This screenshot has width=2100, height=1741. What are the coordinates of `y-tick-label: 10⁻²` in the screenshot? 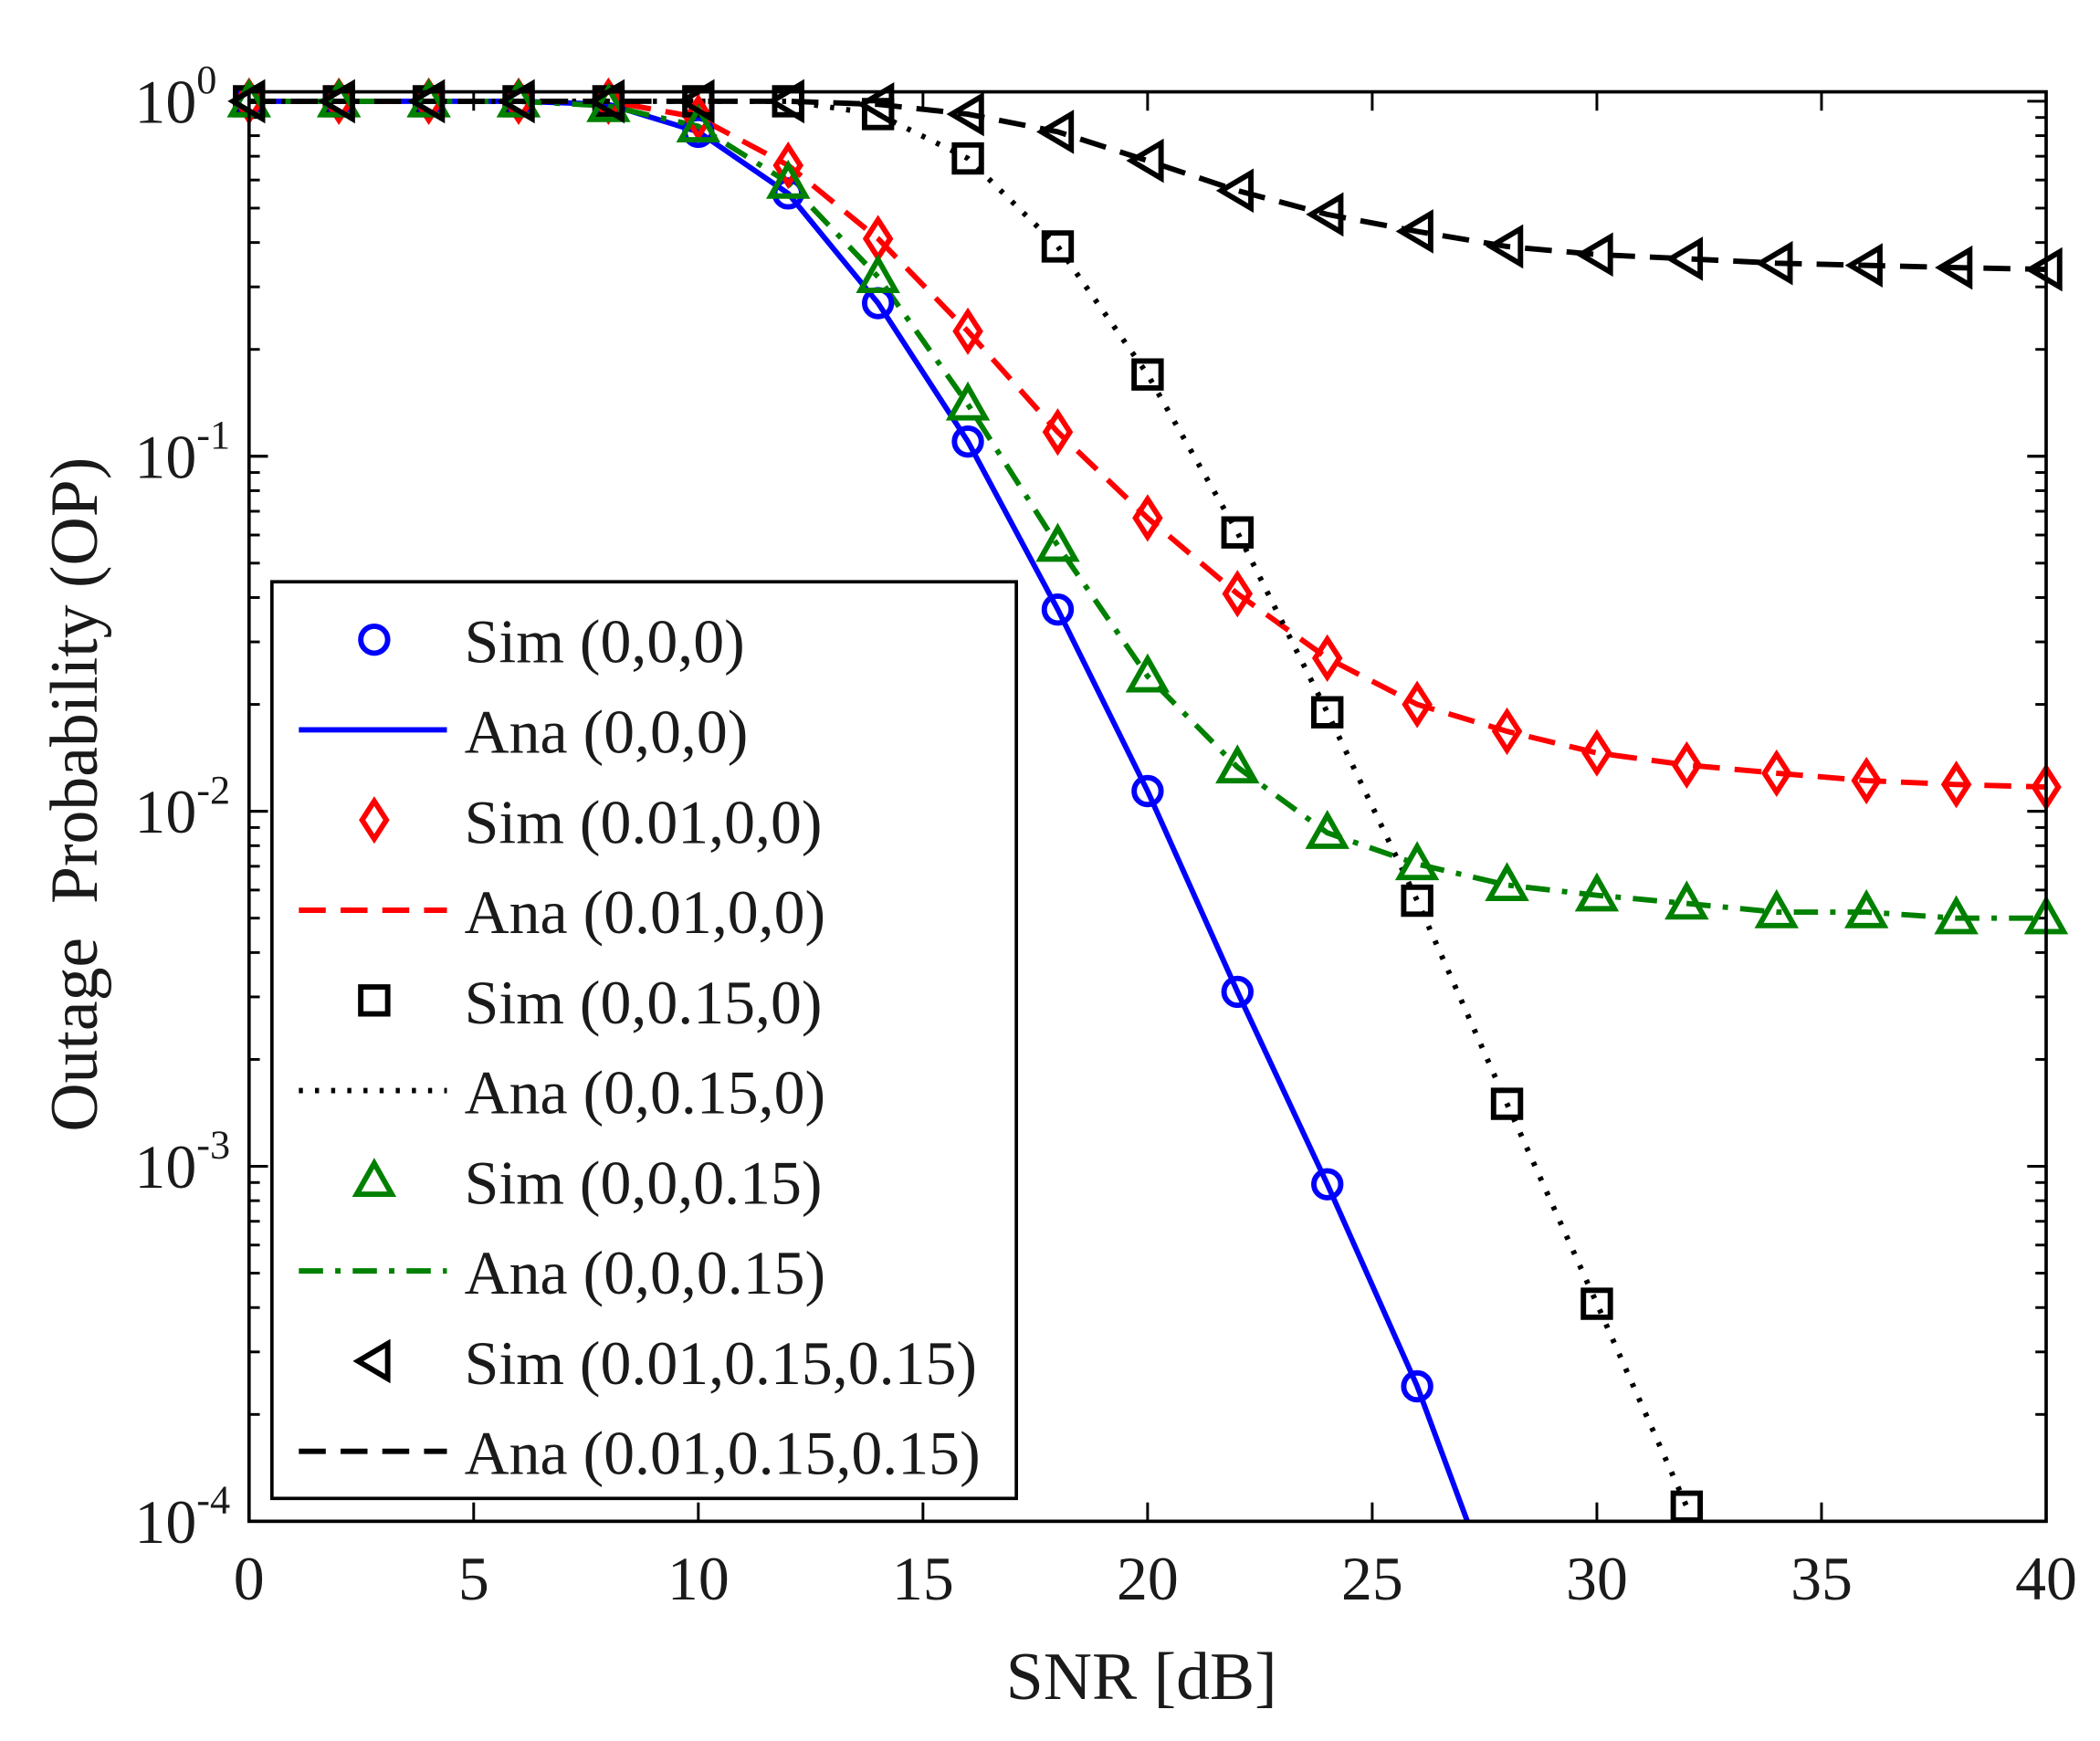 It's located at (182, 807).